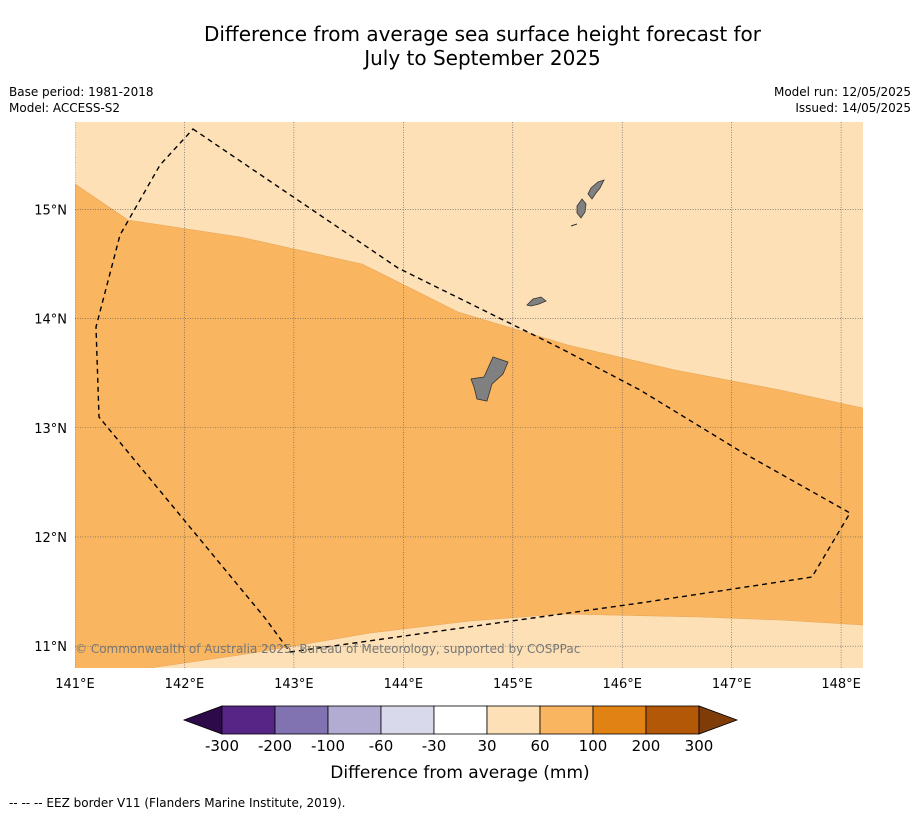  I want to click on colorbar-tick-label: 300, so click(699, 746).